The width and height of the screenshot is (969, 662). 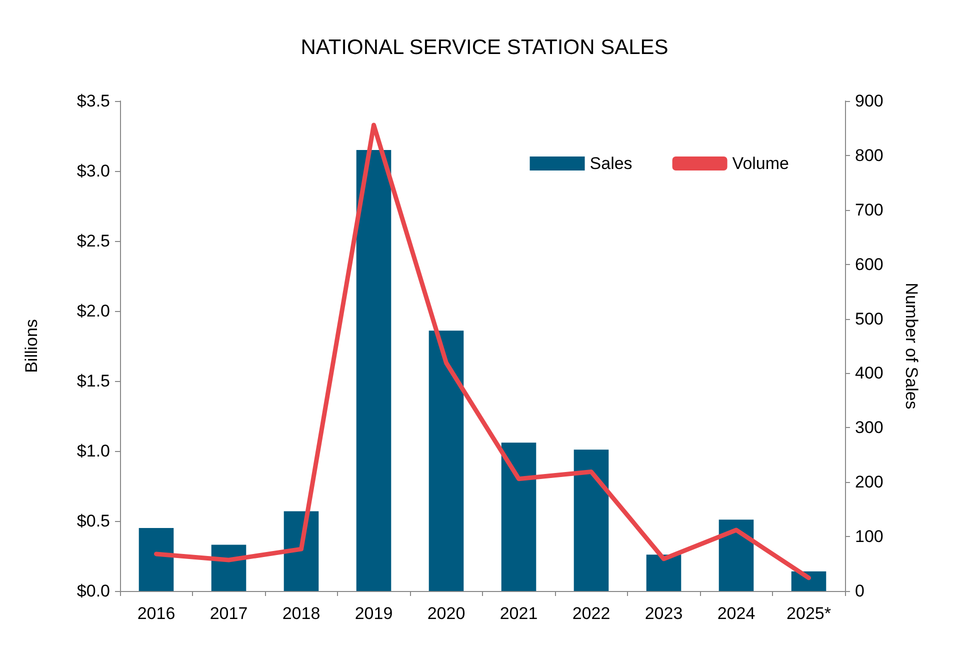 I want to click on x-tick-label: 2017, so click(x=229, y=613).